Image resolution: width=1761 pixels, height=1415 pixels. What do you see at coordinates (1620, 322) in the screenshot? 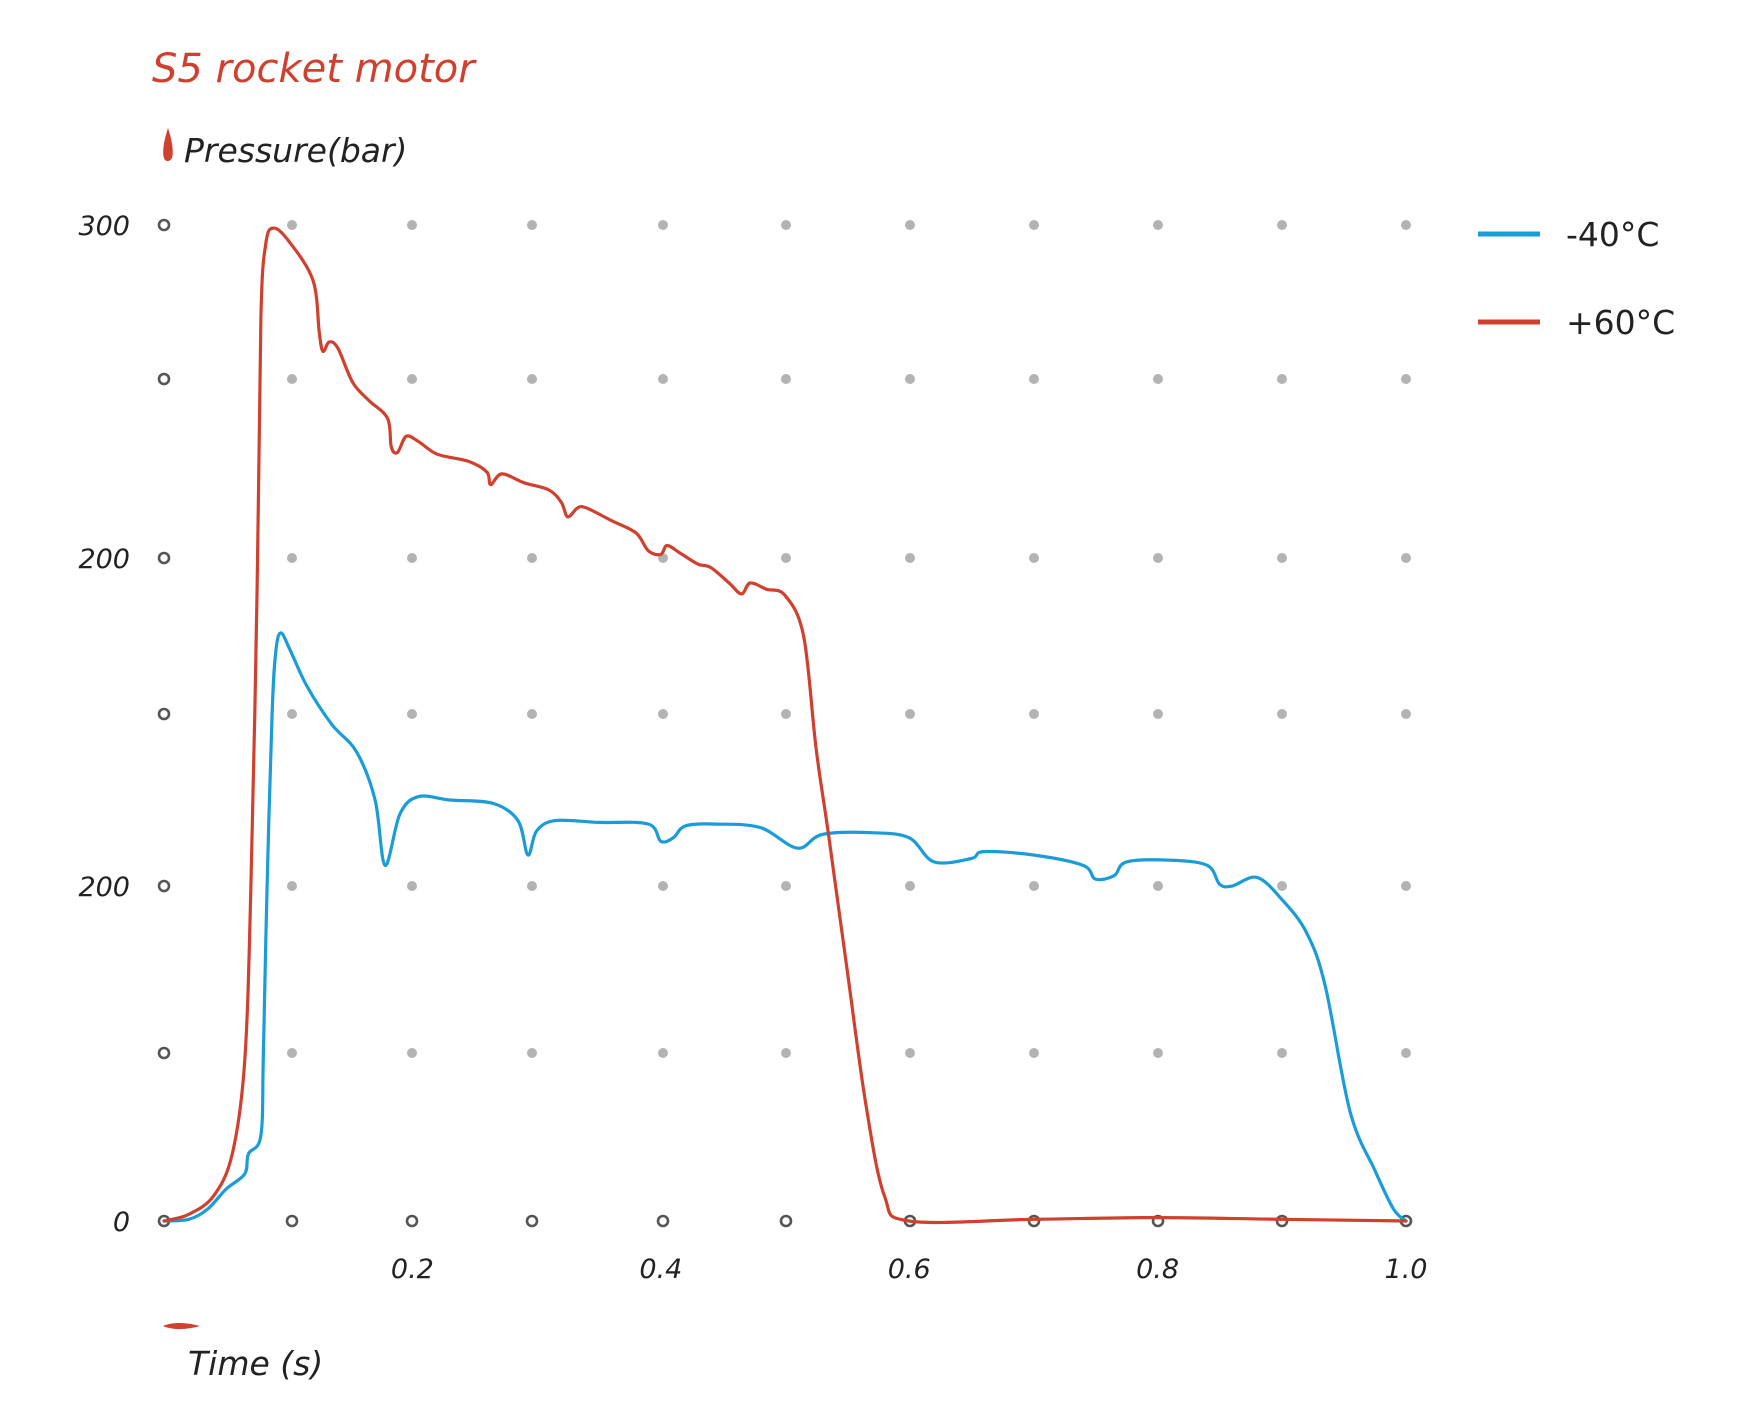
I see `legend-label: +60°C` at bounding box center [1620, 322].